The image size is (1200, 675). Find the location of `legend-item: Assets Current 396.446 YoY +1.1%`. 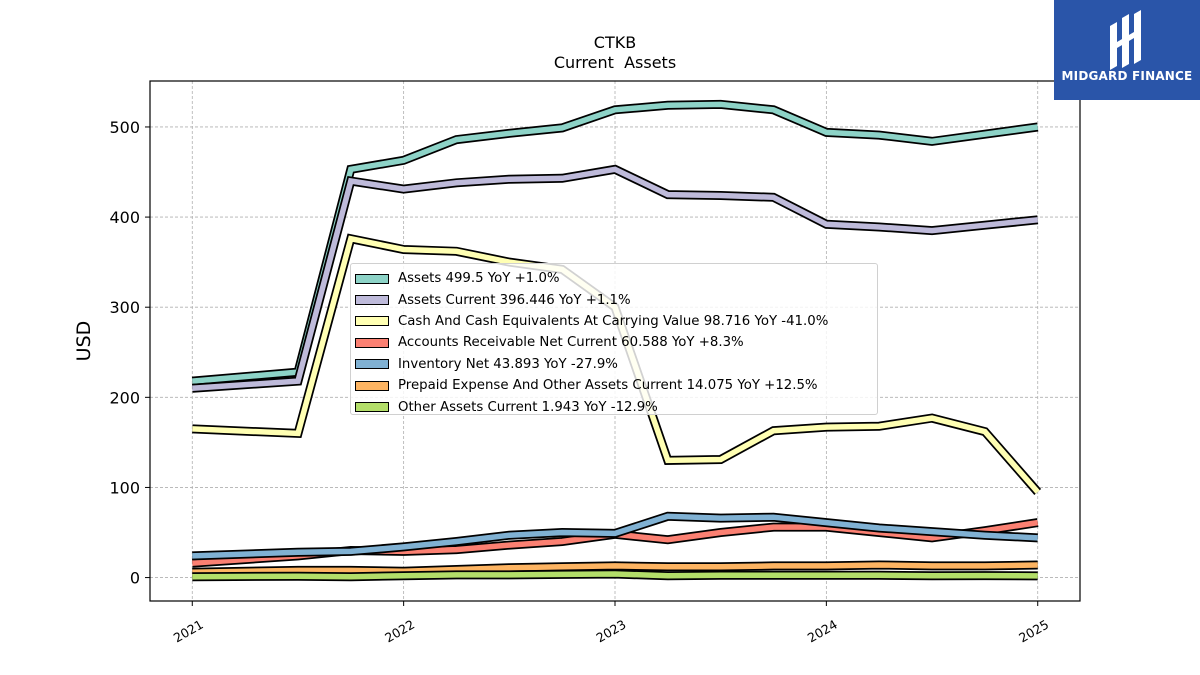

legend-item: Assets Current 396.446 YoY +1.1% is located at coordinates (614, 299).